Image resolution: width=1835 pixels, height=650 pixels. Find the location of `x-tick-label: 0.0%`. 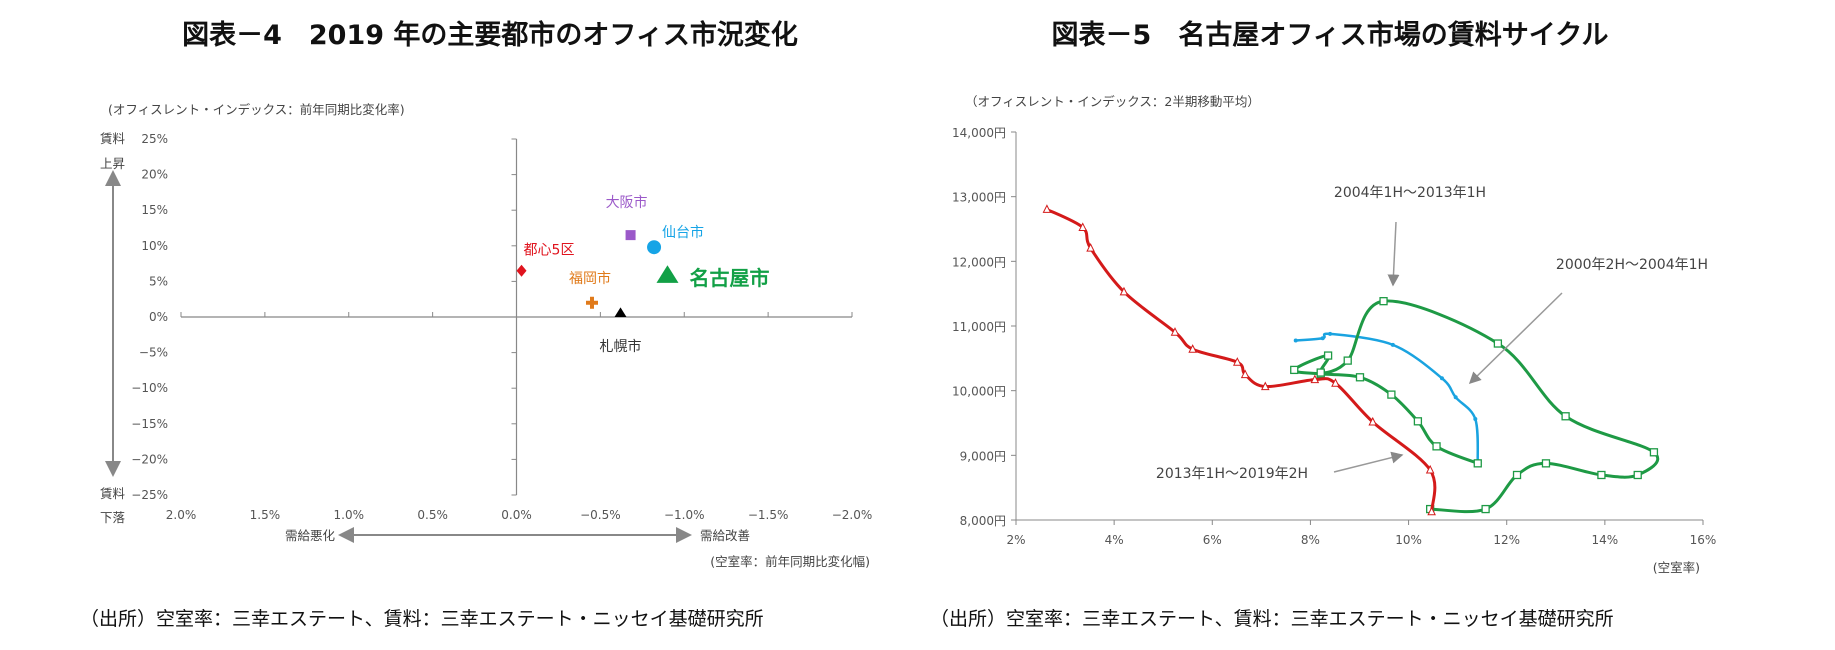

x-tick-label: 0.0% is located at coordinates (516, 515).